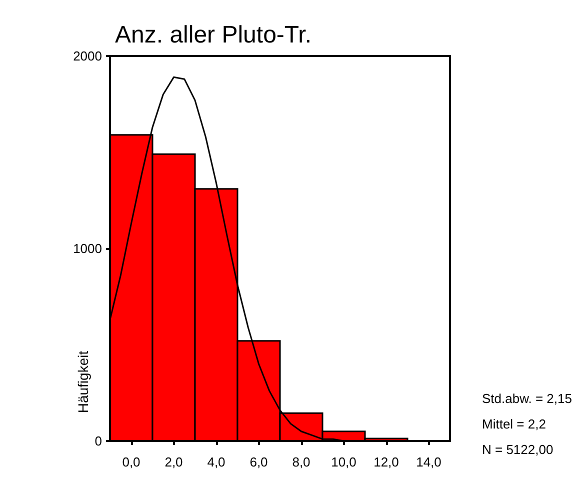 The image size is (576, 495). What do you see at coordinates (343, 462) in the screenshot?
I see `x-tick-label: 10,0` at bounding box center [343, 462].